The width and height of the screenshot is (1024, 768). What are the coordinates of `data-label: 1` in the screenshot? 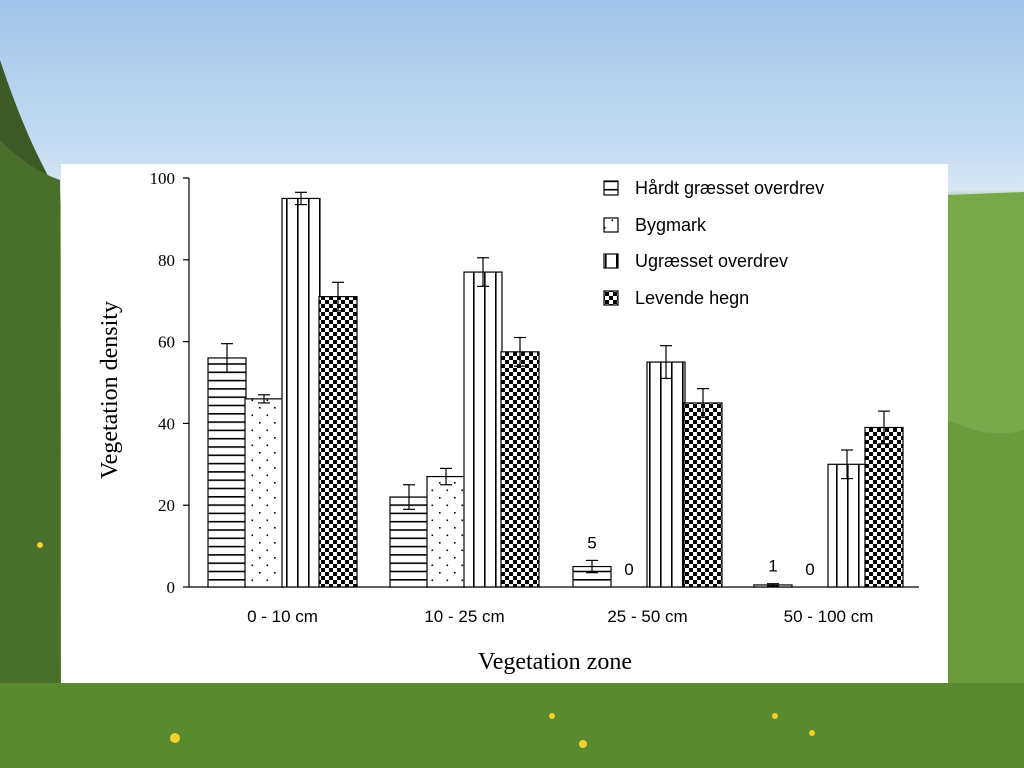 It's located at (772, 566).